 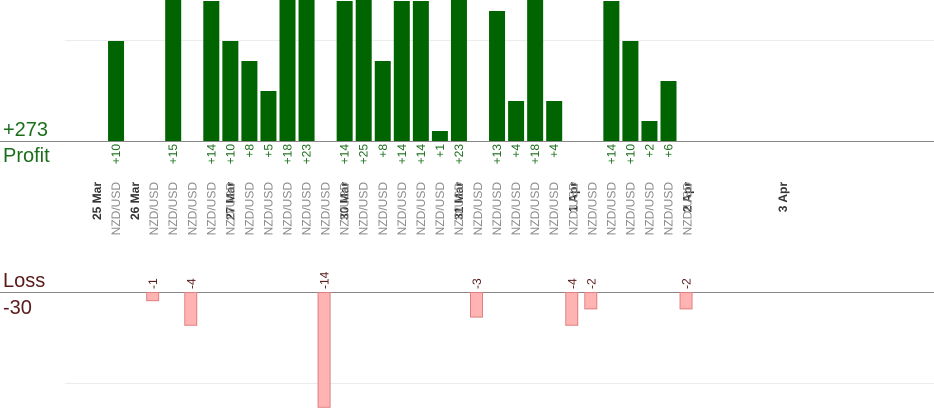 What do you see at coordinates (688, 197) in the screenshot?
I see `date-label: 2 Apr` at bounding box center [688, 197].